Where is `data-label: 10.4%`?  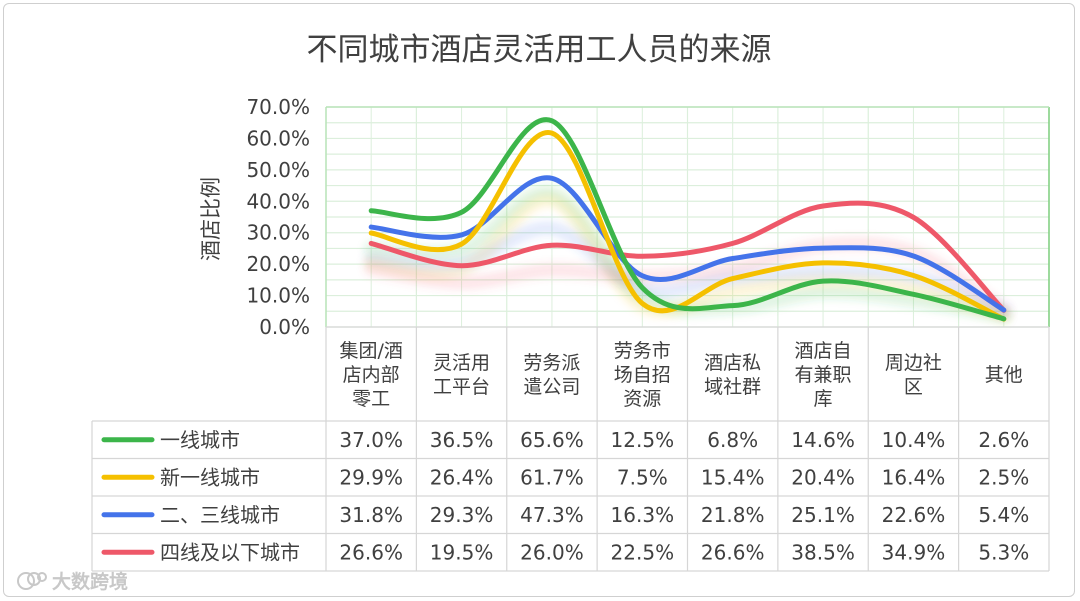
data-label: 10.4% is located at coordinates (914, 440).